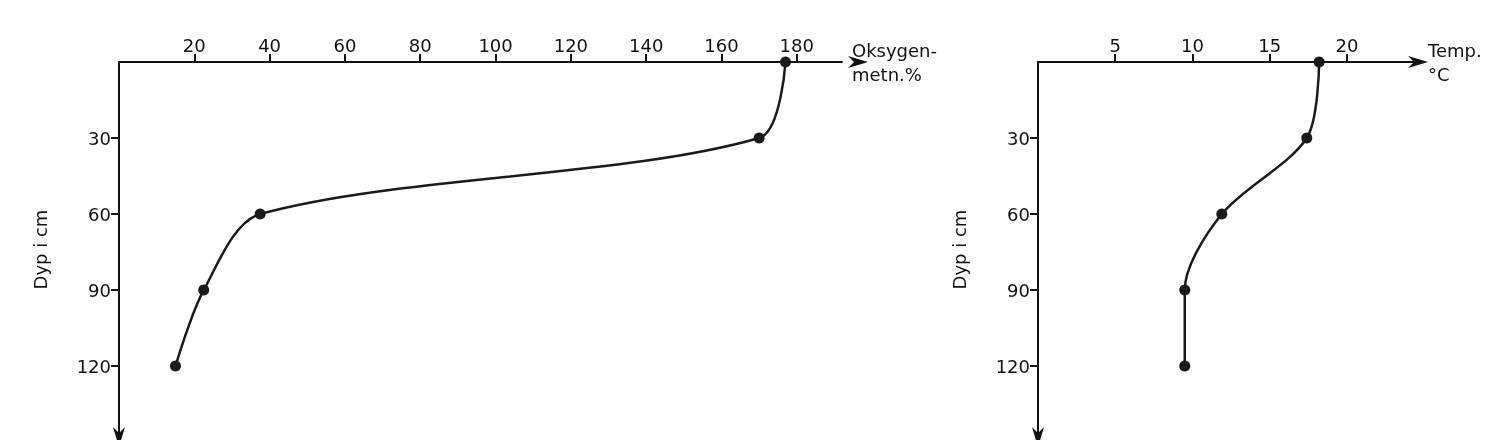 This screenshot has height=440, width=1508. Describe the element at coordinates (1192, 45) in the screenshot. I see `x-tick-label: 10` at that location.